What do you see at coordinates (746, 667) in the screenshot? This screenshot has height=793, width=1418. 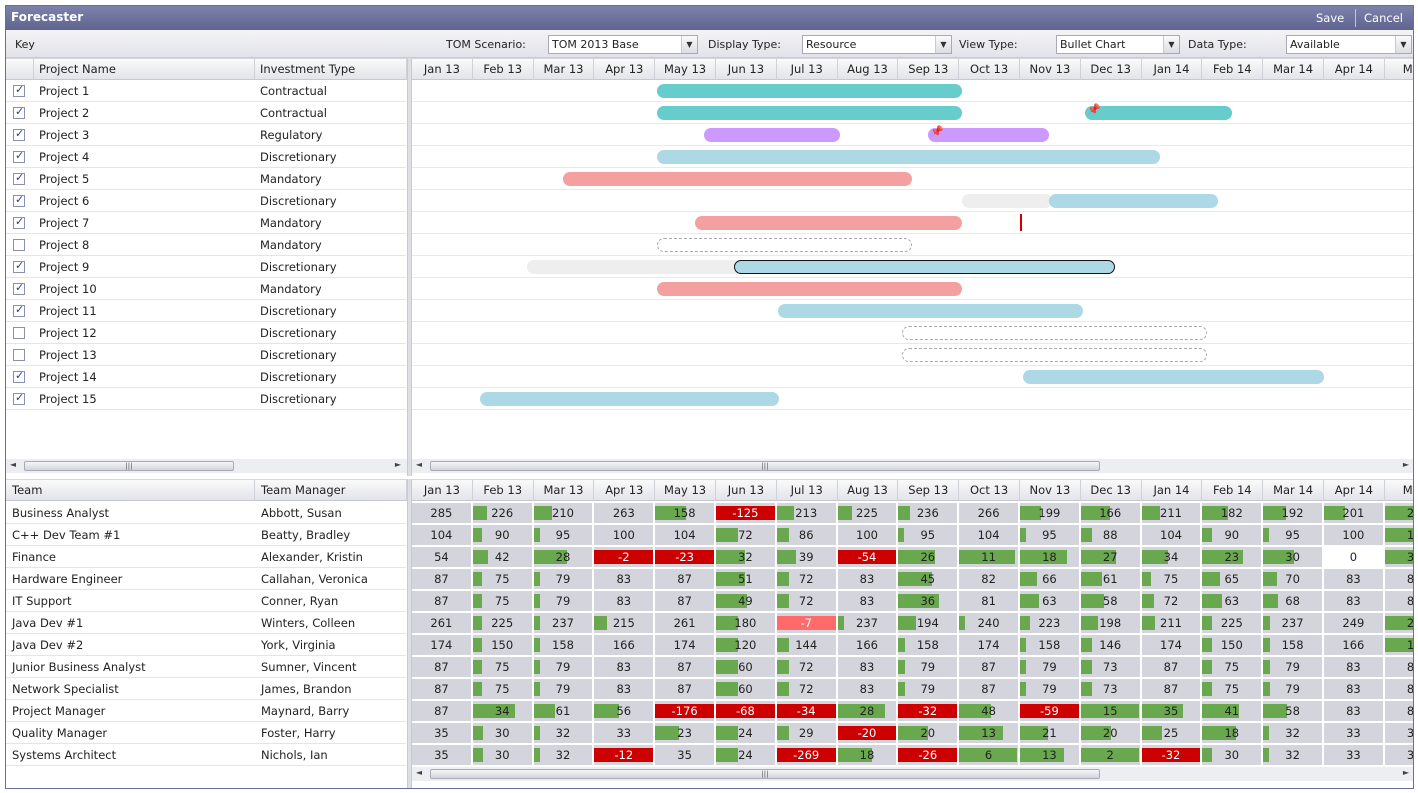 I see `capacity-cell: 60` at bounding box center [746, 667].